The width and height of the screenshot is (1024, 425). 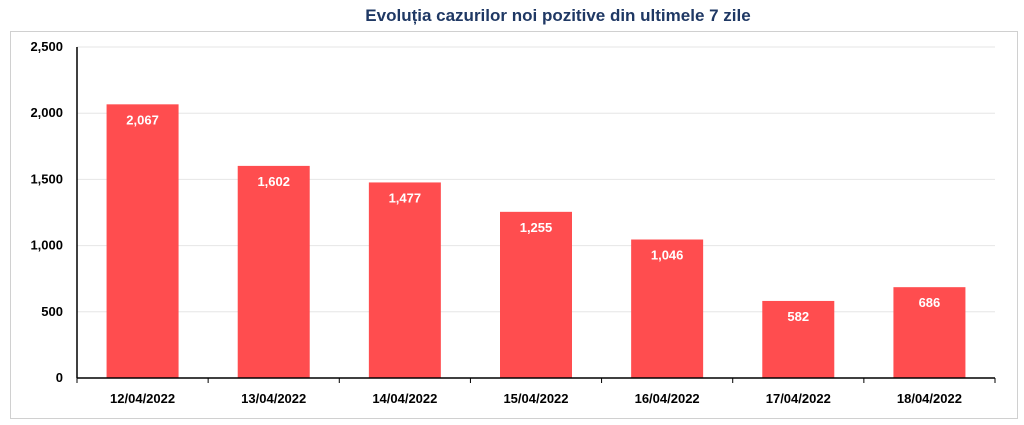 I want to click on x-tick-label: 12/04/2022, so click(x=142, y=398).